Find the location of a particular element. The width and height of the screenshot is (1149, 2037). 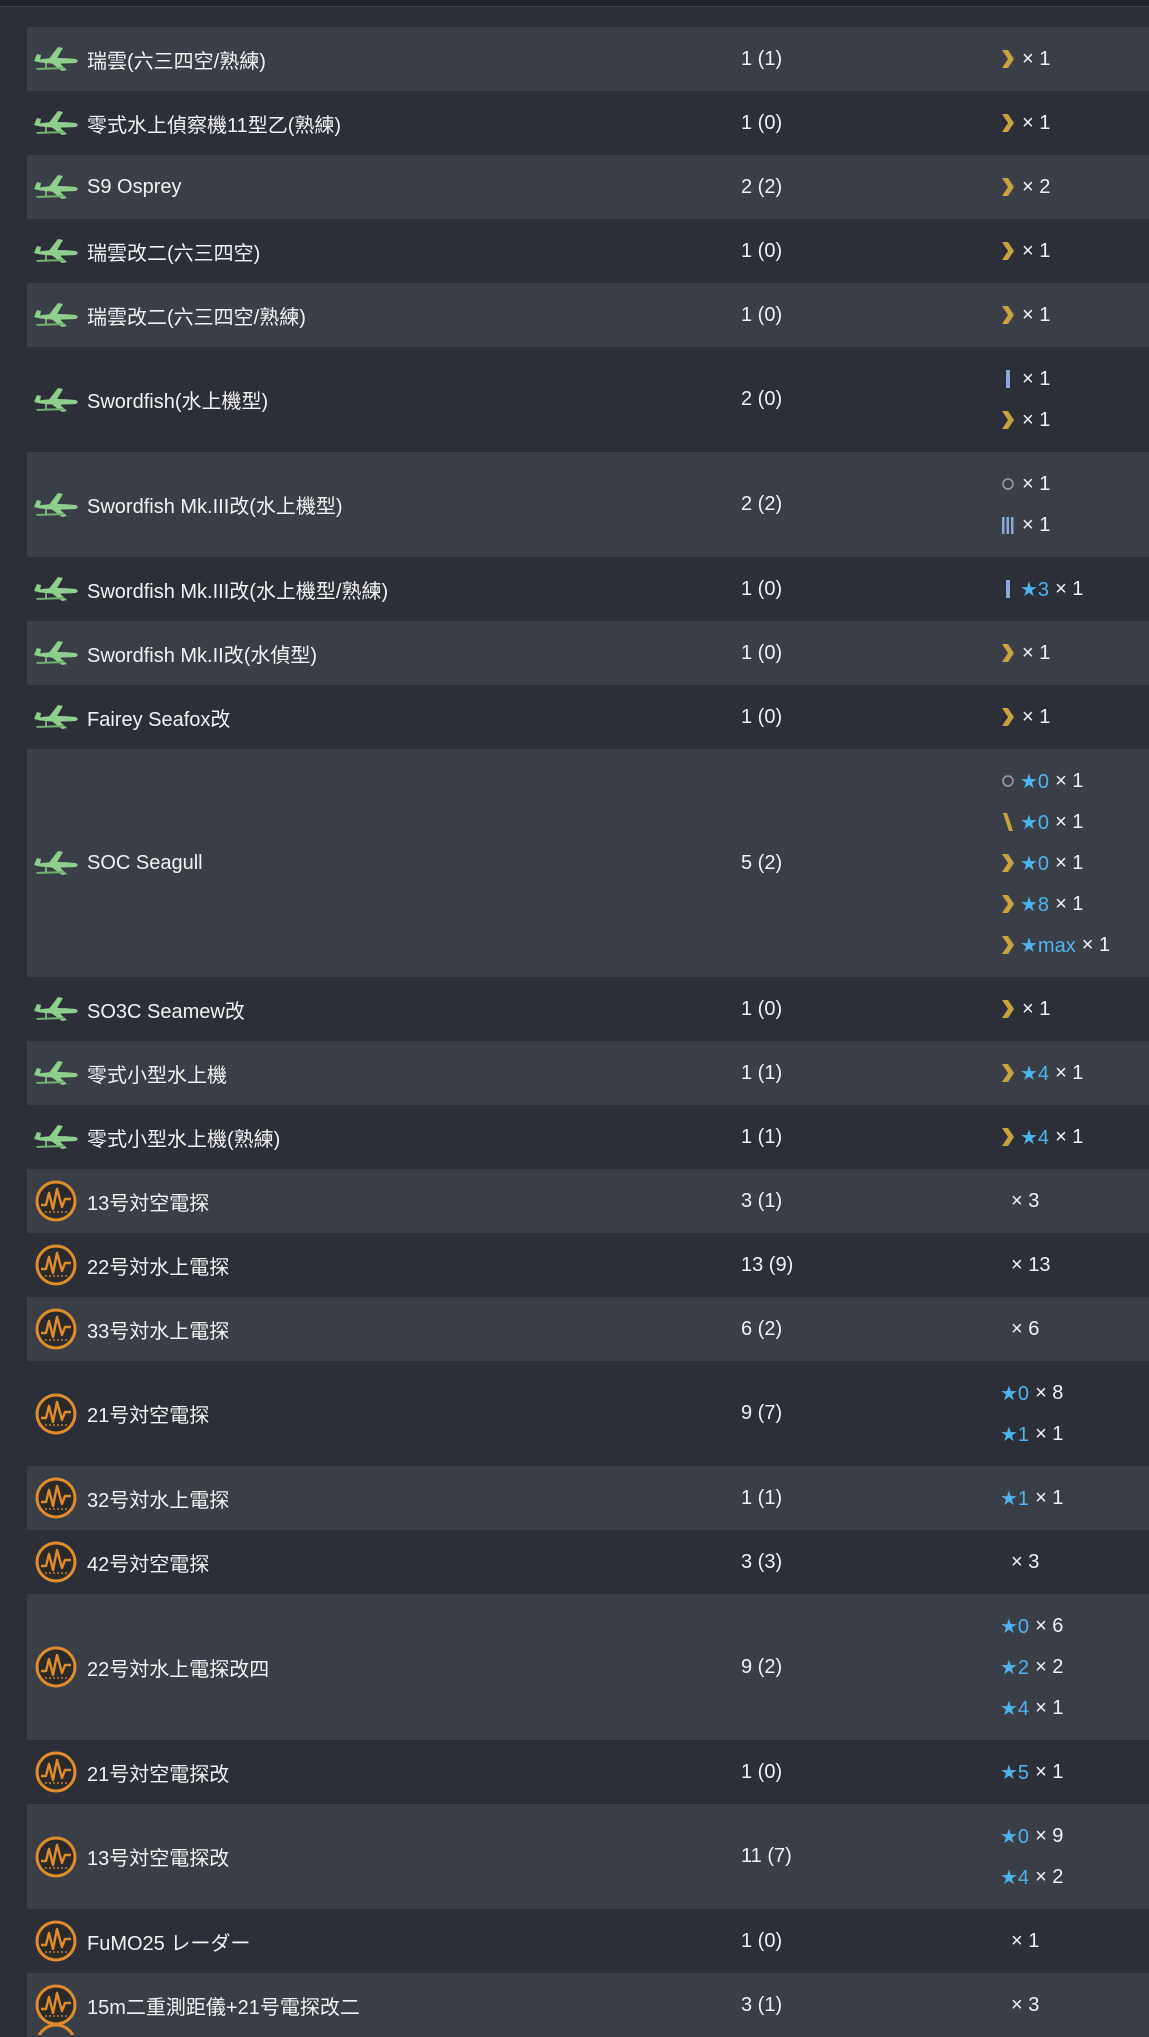

proficiency-entry: × 3 is located at coordinates (1074, 1201).